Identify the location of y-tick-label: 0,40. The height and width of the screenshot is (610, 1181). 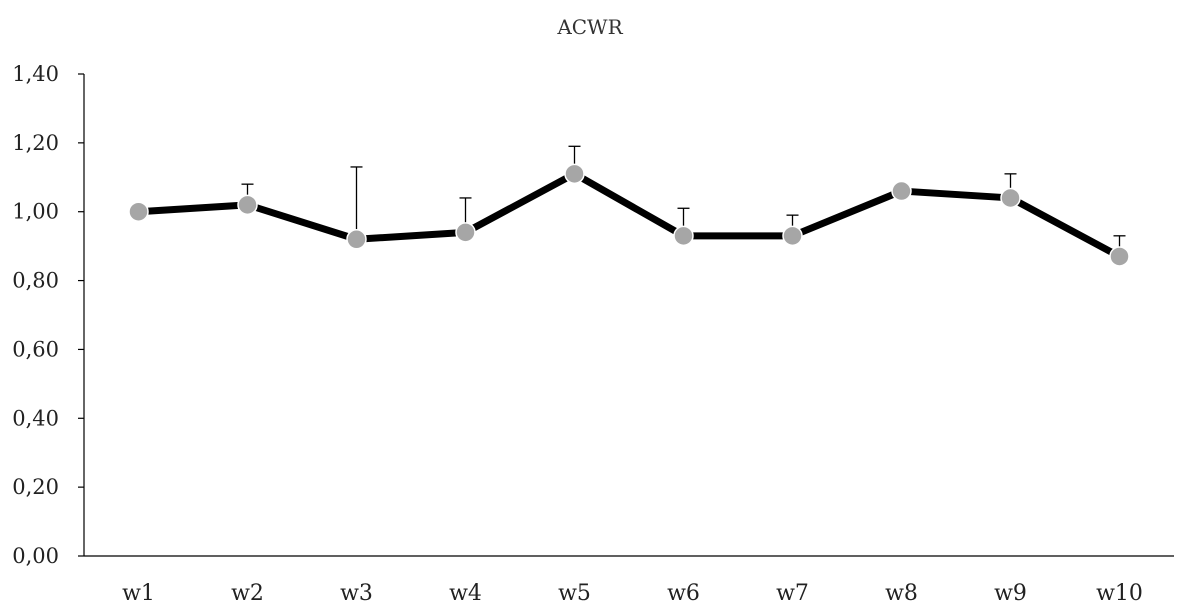
(35, 418).